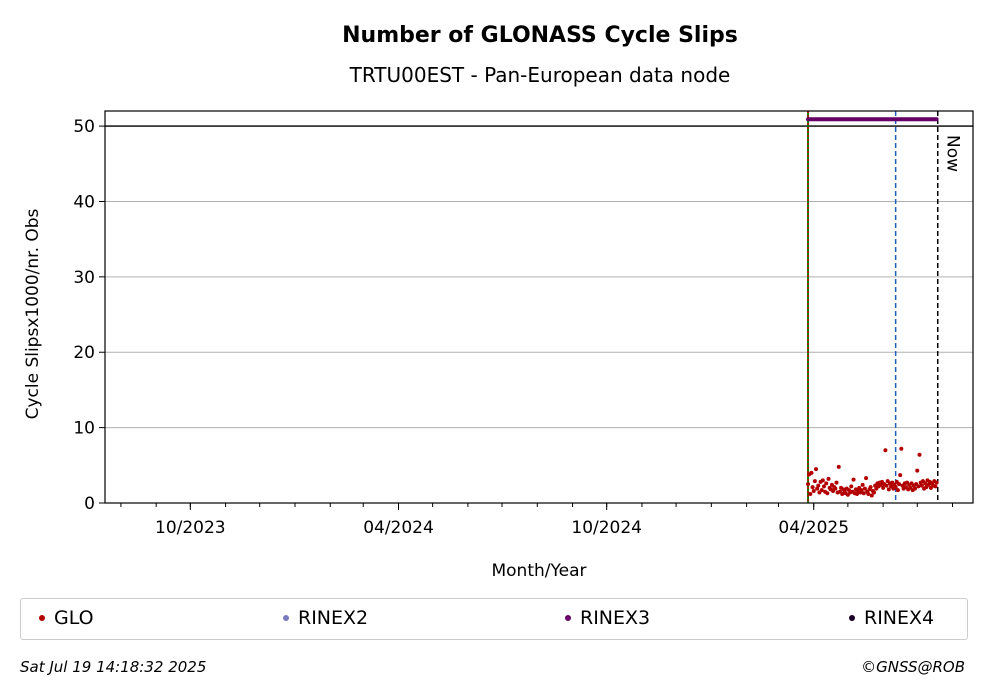 This screenshot has height=699, width=993. I want to click on legend-label-rinex3: RINEX3, so click(615, 618).